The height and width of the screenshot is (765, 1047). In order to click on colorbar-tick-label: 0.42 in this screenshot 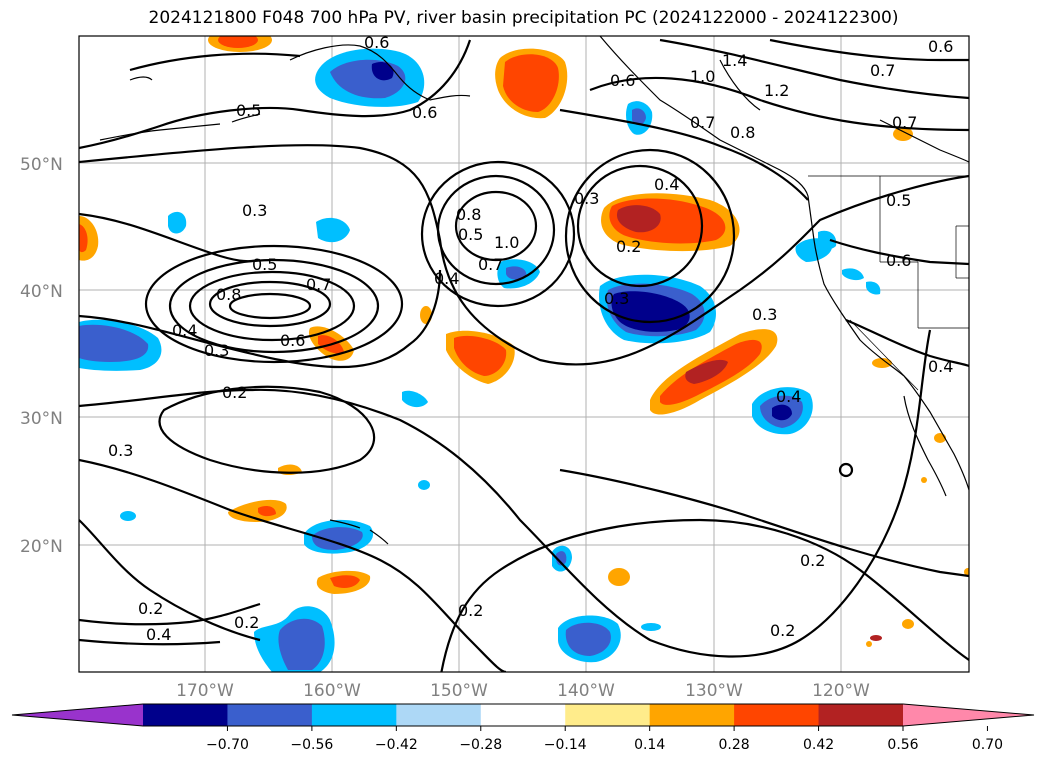, I will do `click(818, 745)`.